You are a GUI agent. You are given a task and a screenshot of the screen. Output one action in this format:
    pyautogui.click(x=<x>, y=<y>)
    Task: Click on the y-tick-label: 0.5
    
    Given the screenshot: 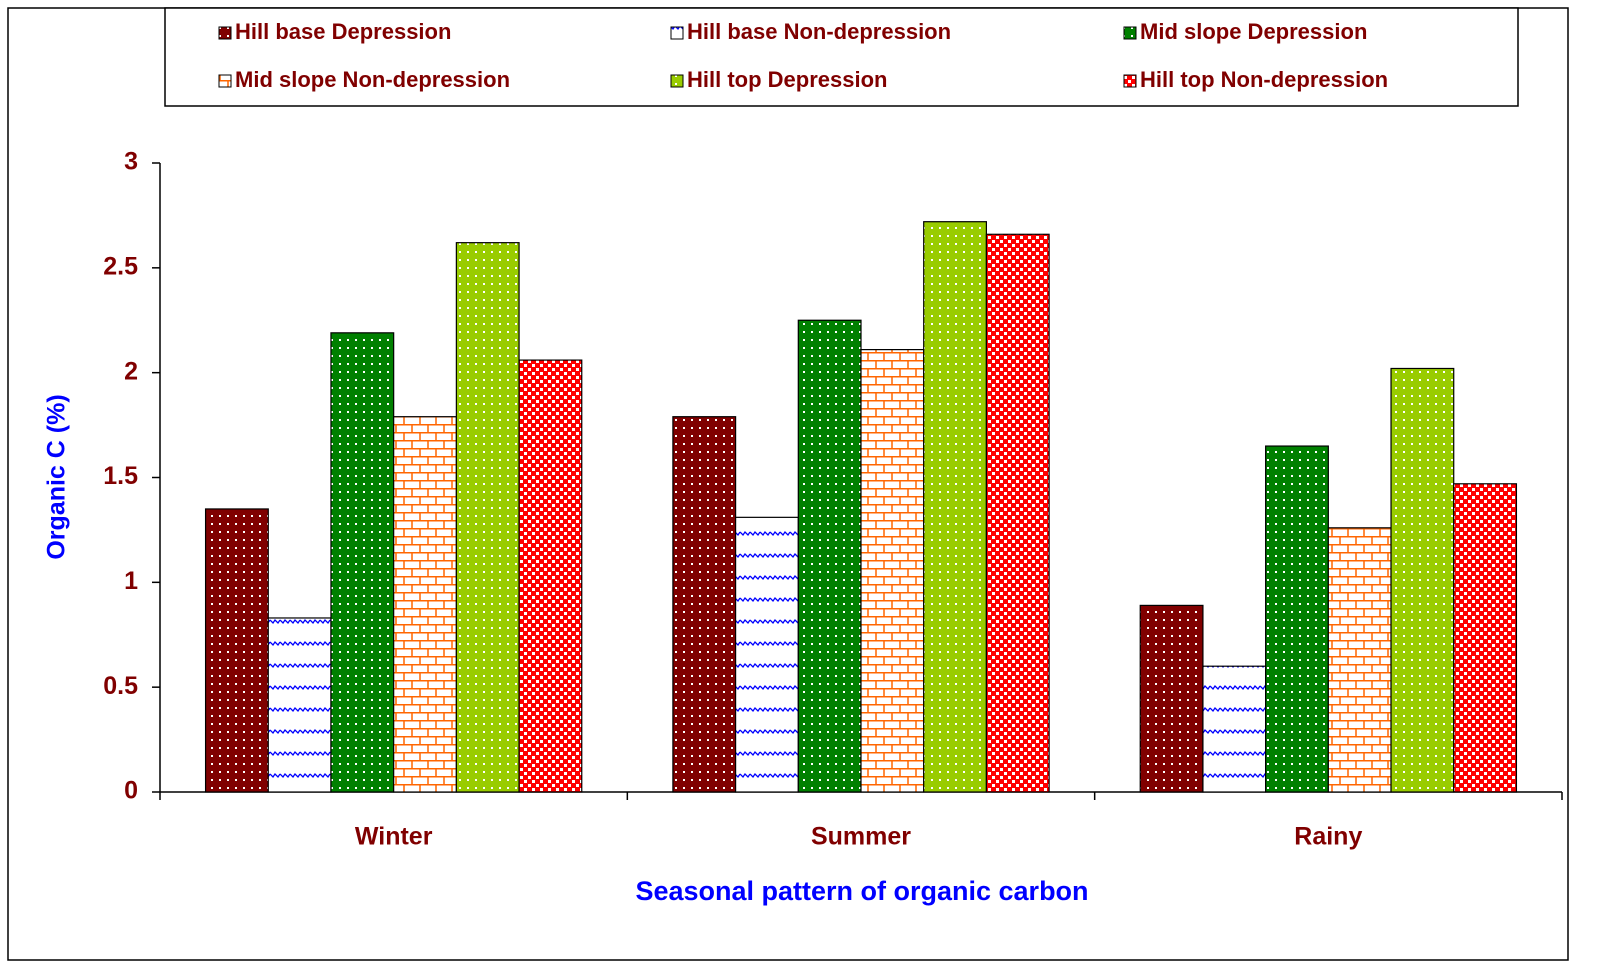 What is the action you would take?
    pyautogui.click(x=120, y=686)
    